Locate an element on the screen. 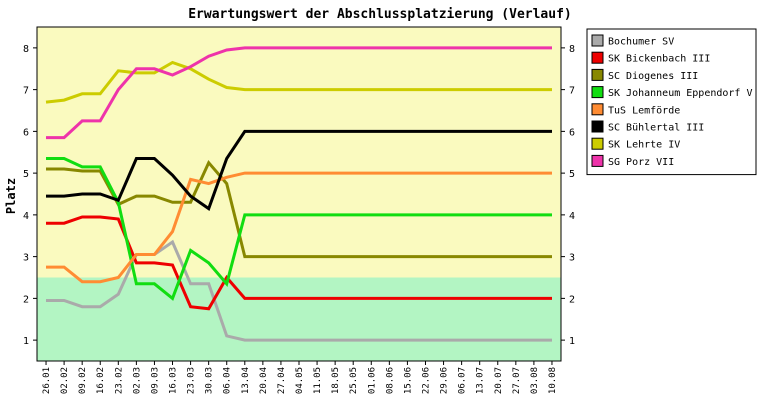  y-ticks-right: 1 2 3 4 5 6 7 8 is located at coordinates (568, 195).